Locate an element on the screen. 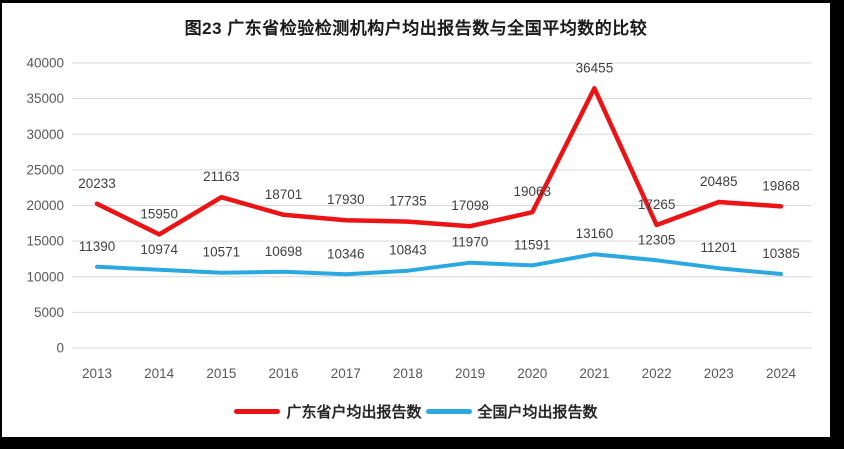 This screenshot has height=449, width=844. y-axis-tick-label: 10000 is located at coordinates (45, 276).